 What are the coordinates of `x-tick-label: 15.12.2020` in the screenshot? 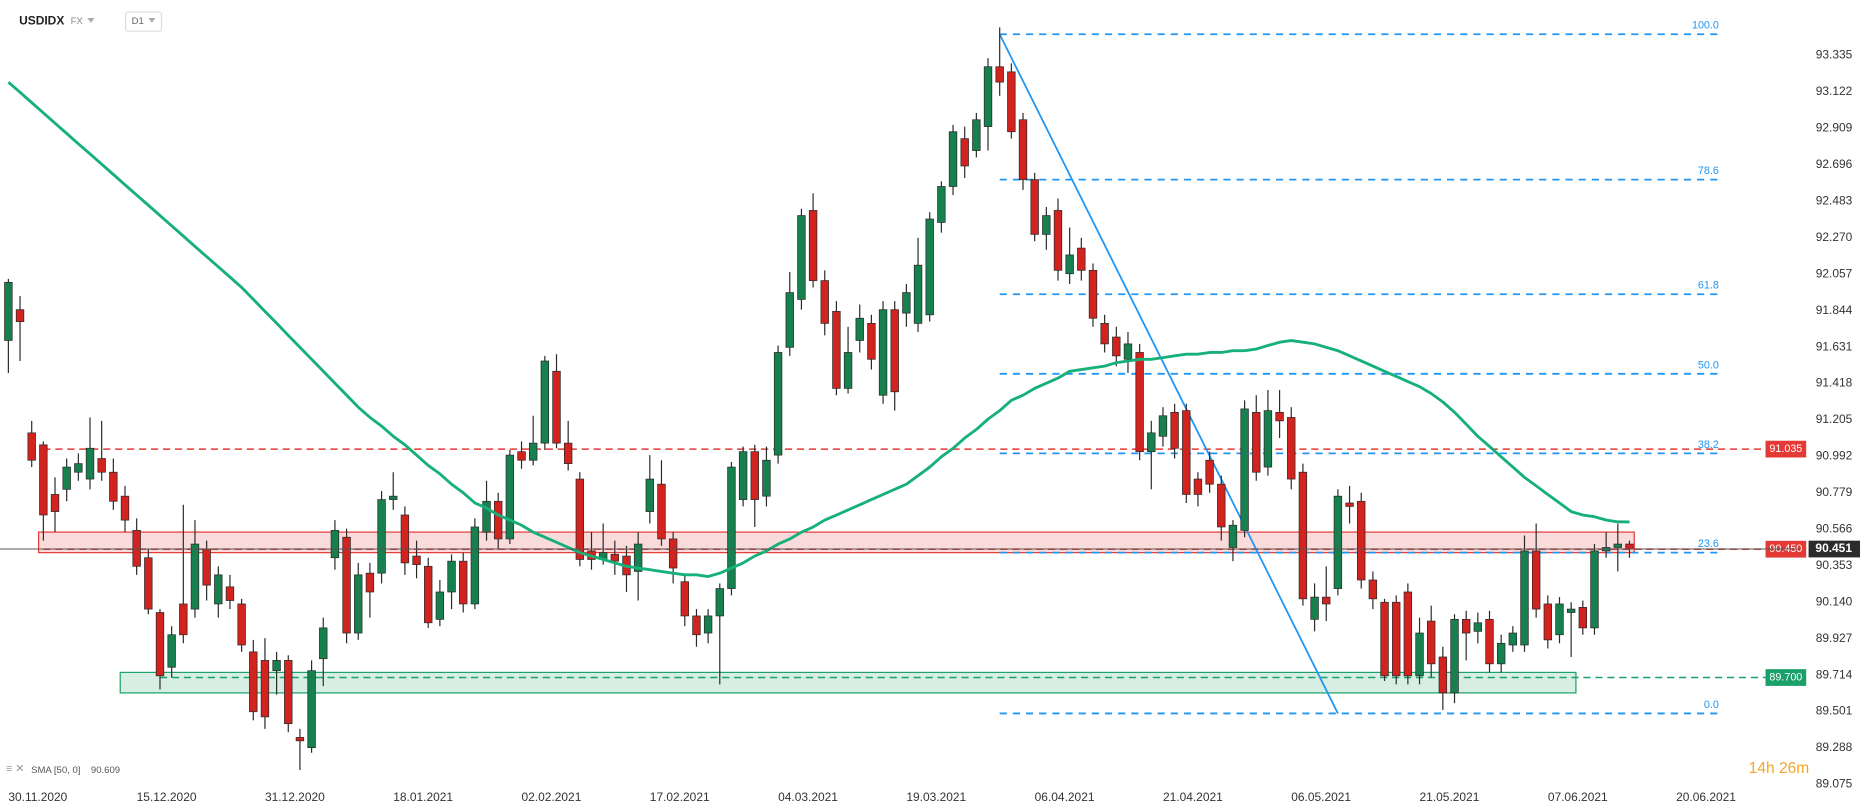 It's located at (167, 797).